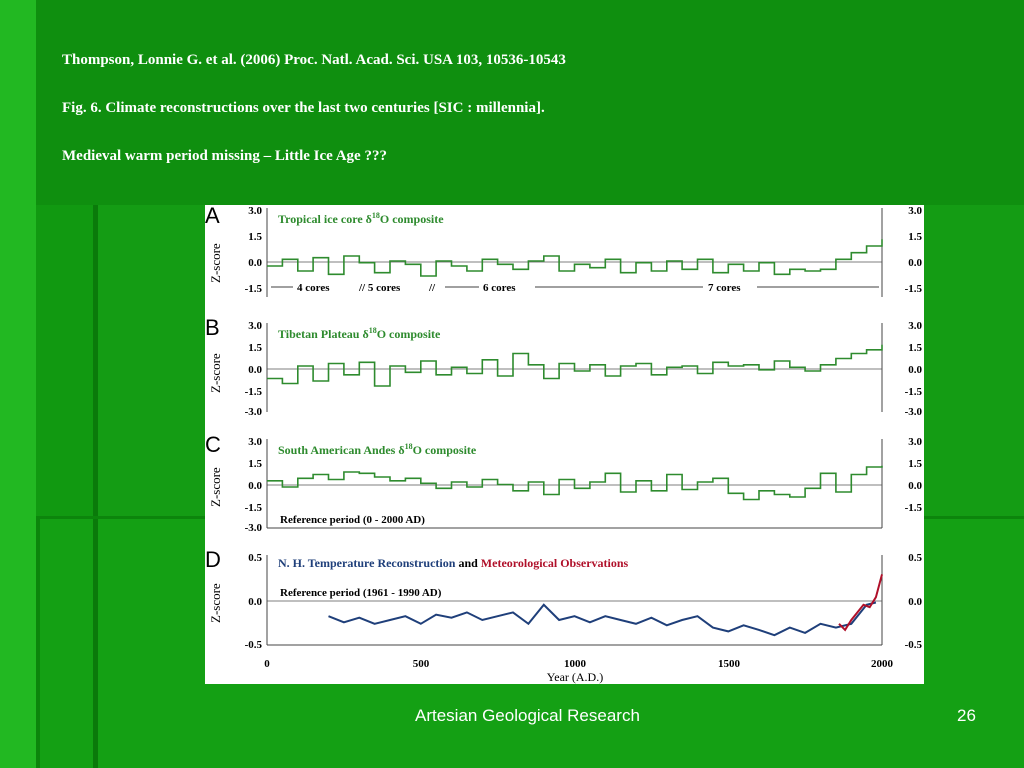  I want to click on y-tick-d-r2: 0.0, so click(915, 602).